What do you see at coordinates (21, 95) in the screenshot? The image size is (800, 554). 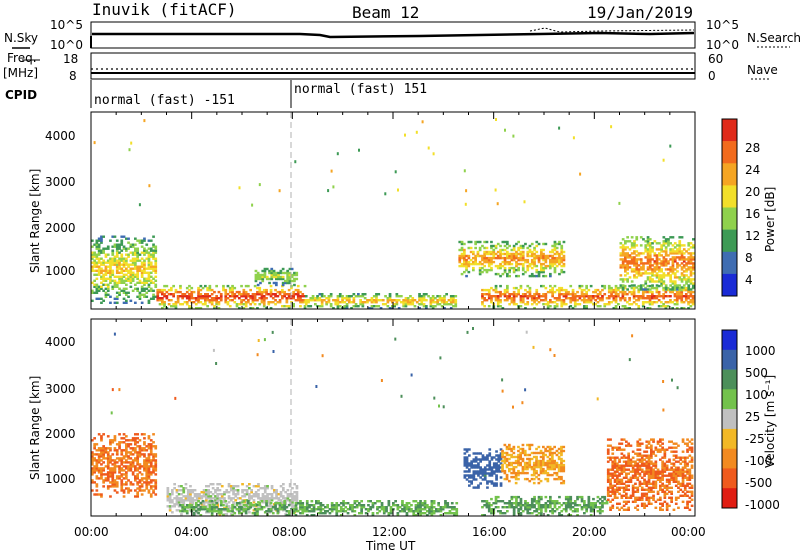 I see `cpid-label: CPID` at bounding box center [21, 95].